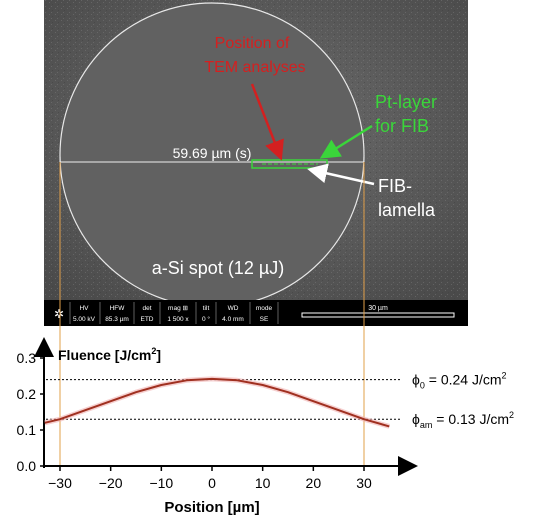 The width and height of the screenshot is (550, 522). Describe the element at coordinates (27, 430) in the screenshot. I see `y-tick-label: 0.1` at that location.